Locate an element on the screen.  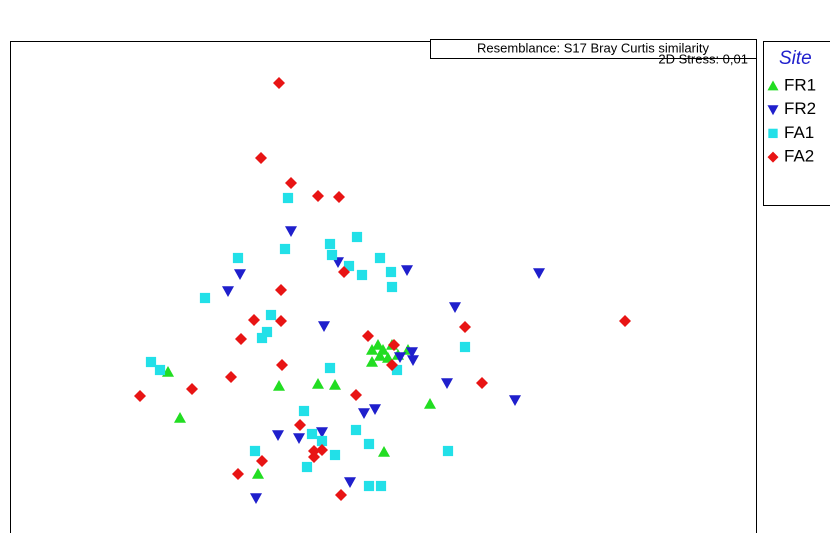
legend-box is located at coordinates (796, 123).